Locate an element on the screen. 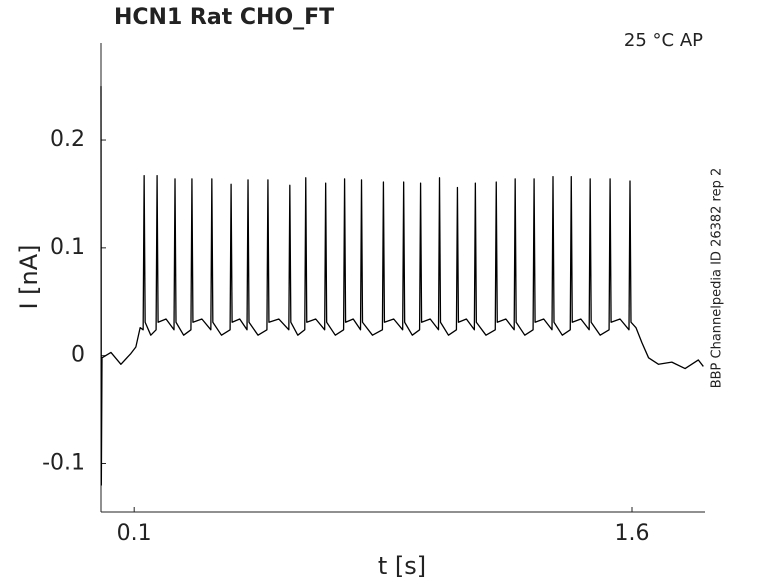 Image resolution: width=778 pixels, height=583 pixels. x-tick-label: 0.1 is located at coordinates (134, 533).